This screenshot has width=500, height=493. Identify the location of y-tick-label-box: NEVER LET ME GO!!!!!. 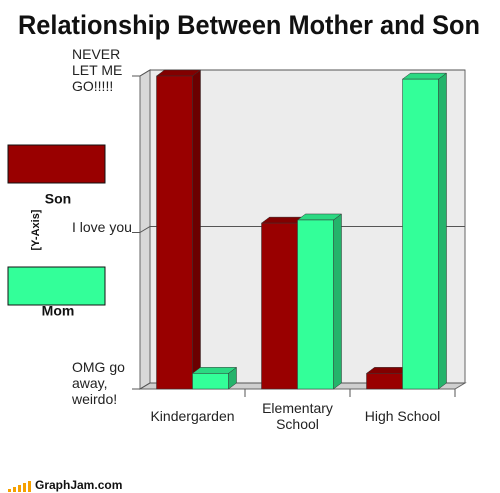
(97, 70).